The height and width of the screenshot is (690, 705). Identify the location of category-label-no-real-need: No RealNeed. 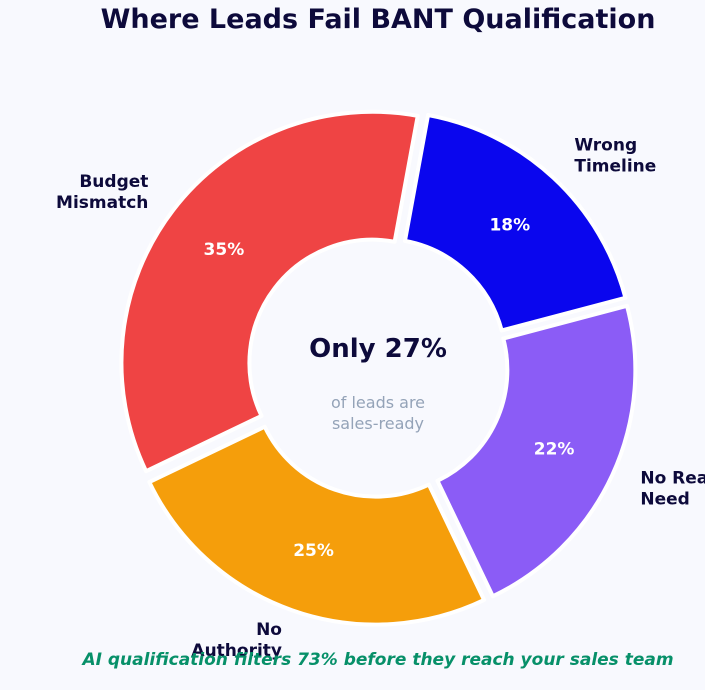
(672, 489).